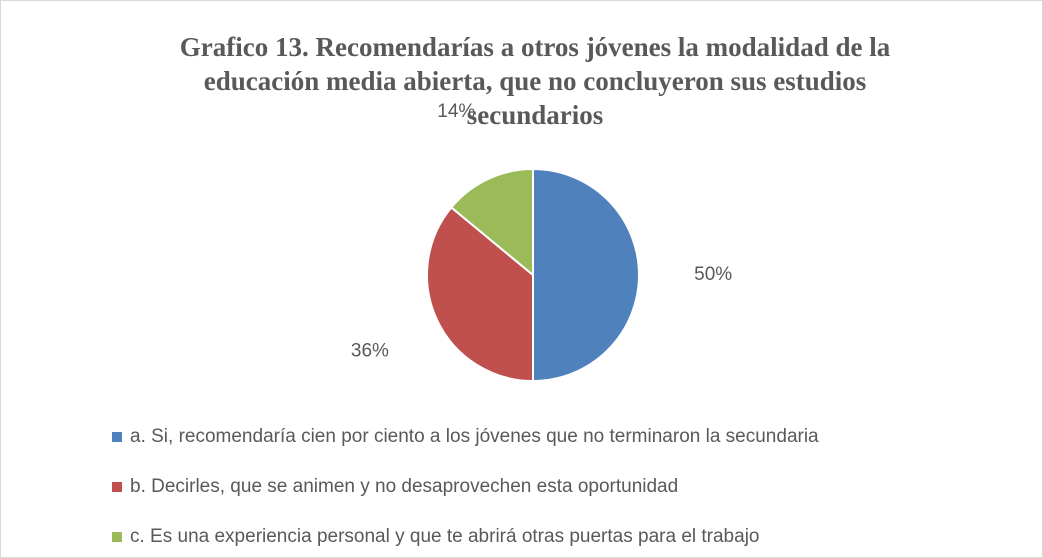  I want to click on data-label: 50%, so click(713, 274).